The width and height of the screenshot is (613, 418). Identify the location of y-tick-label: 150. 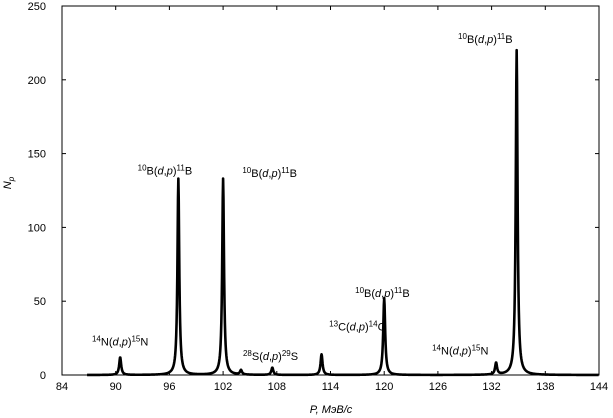
(37, 155).